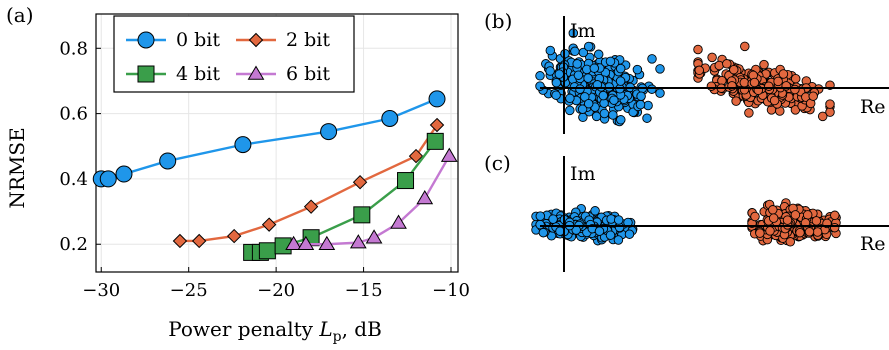 This screenshot has width=889, height=350. Describe the element at coordinates (364, 290) in the screenshot. I see `x-tick-label: −15` at that location.